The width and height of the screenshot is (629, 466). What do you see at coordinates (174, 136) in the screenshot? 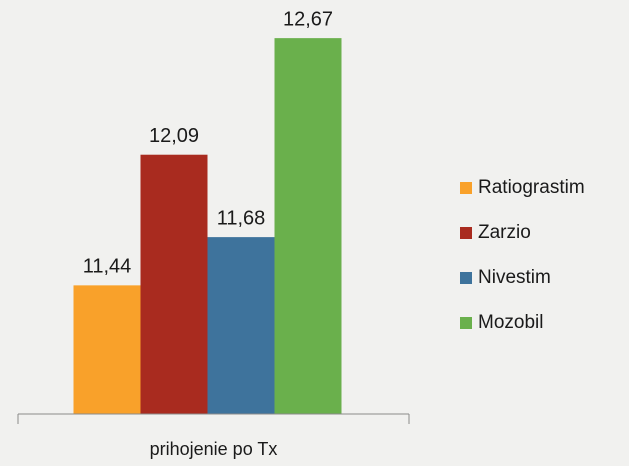
I see `data-label: 12,09` at bounding box center [174, 136].